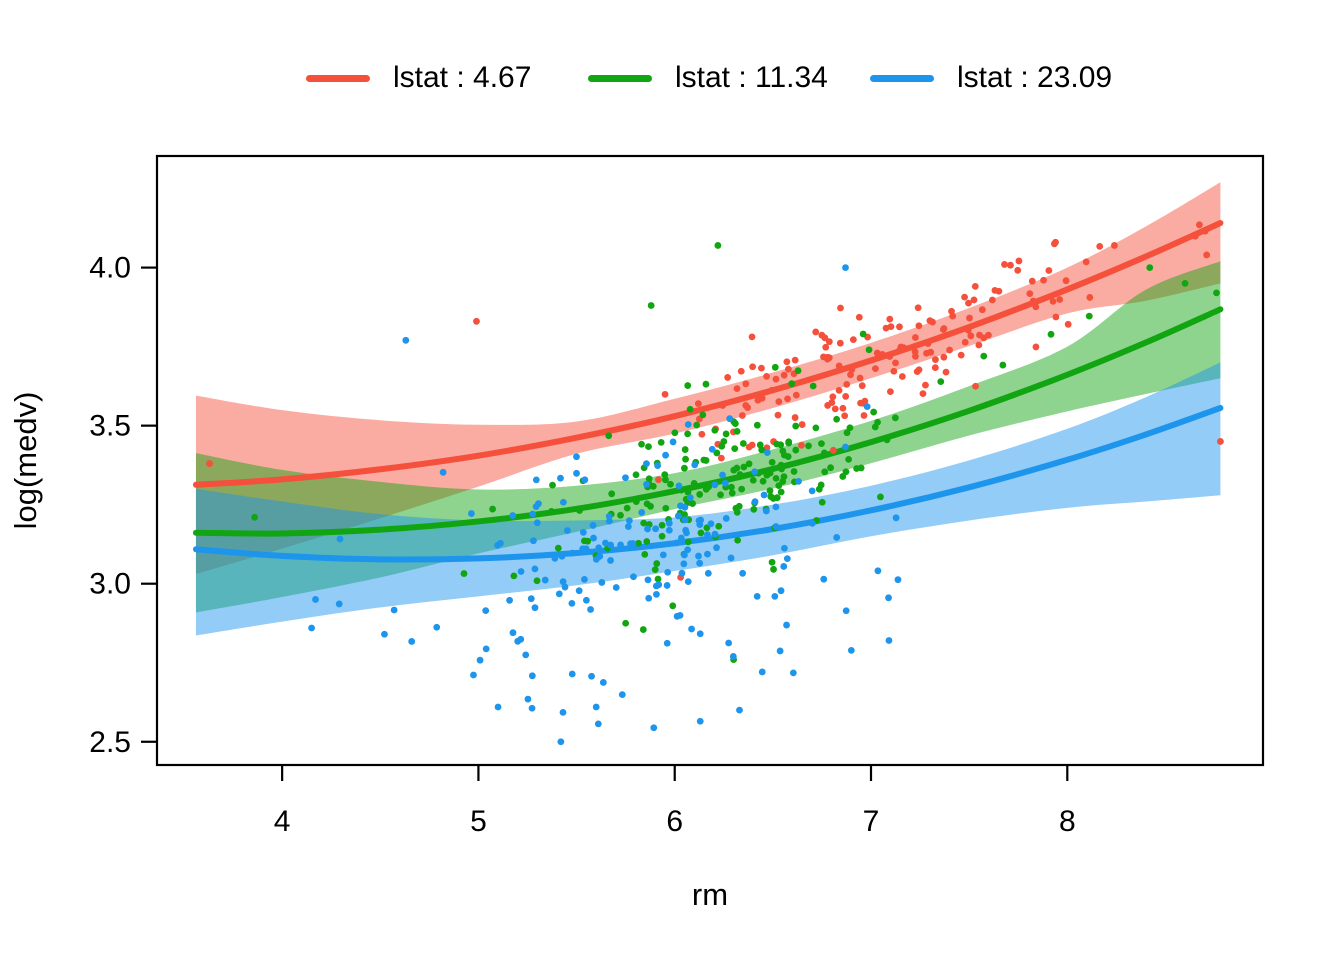  Describe the element at coordinates (418, 78) in the screenshot. I see `legend-item-lstat-4.67: lstat : 4.67` at that location.